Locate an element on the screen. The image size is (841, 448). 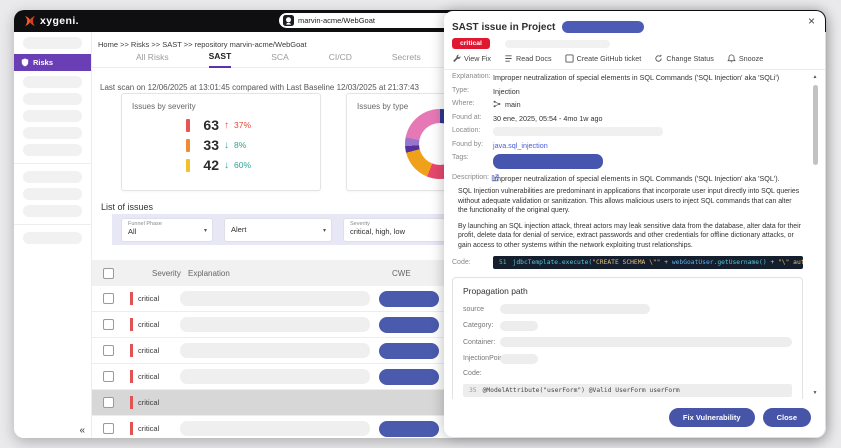
field-label: Explanation: is located at coordinates (471, 76).